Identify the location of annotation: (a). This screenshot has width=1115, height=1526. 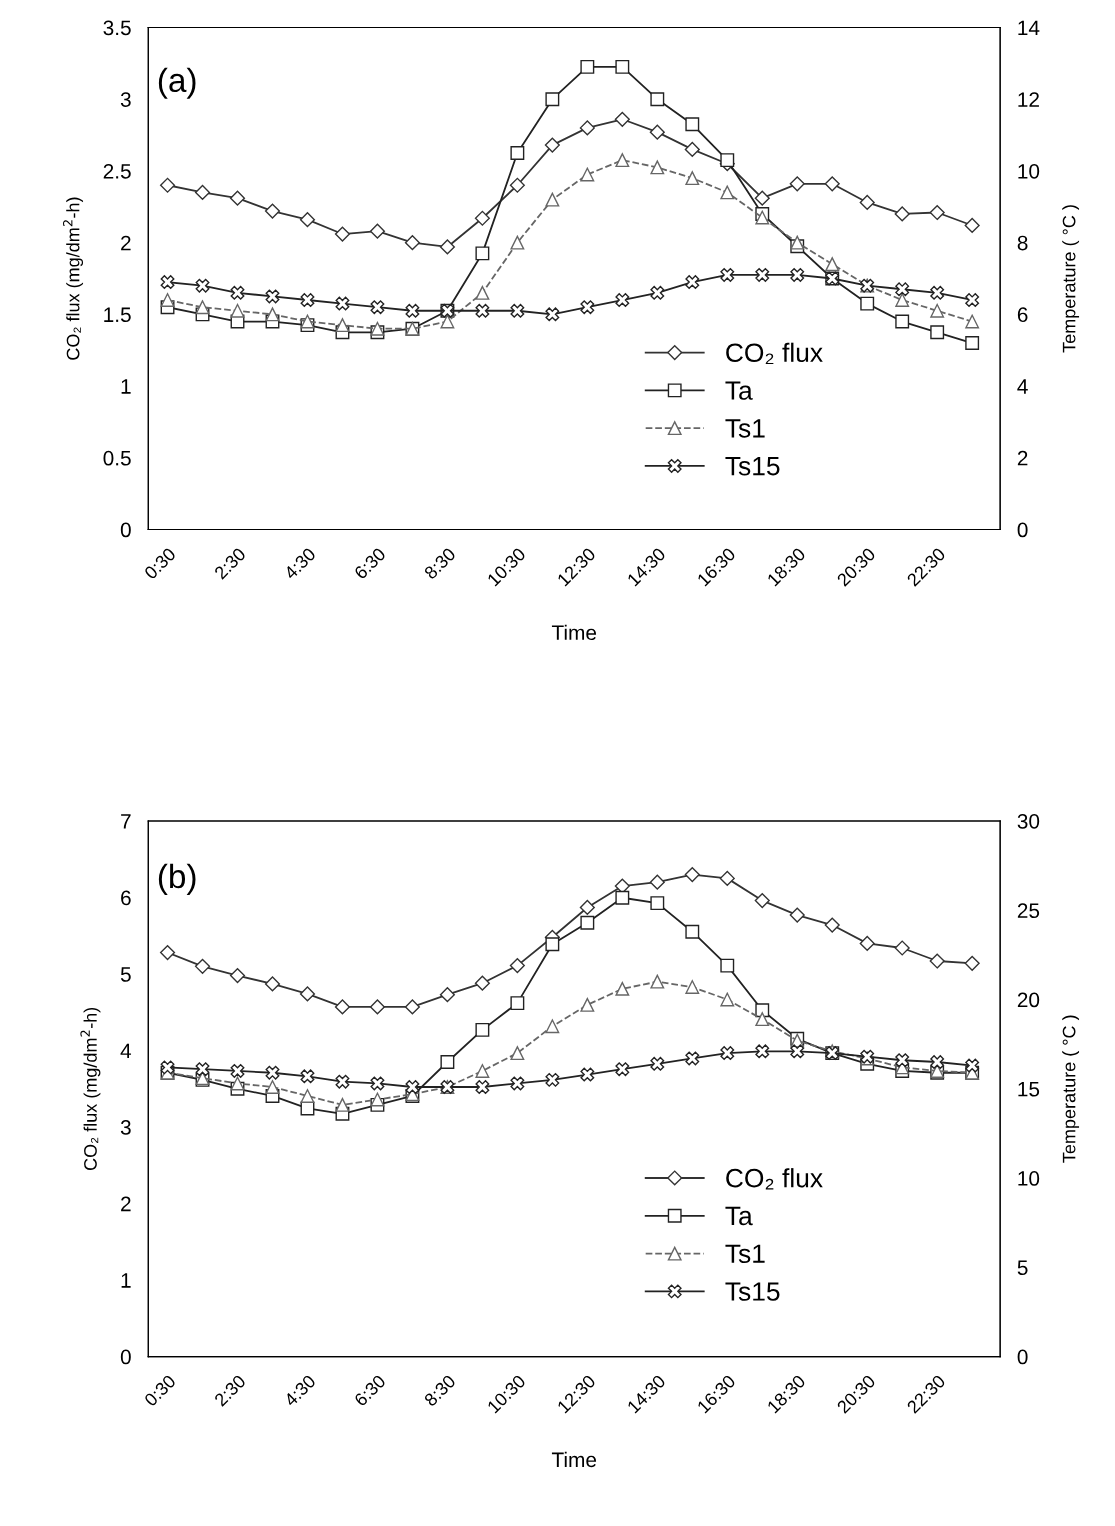
(177, 83).